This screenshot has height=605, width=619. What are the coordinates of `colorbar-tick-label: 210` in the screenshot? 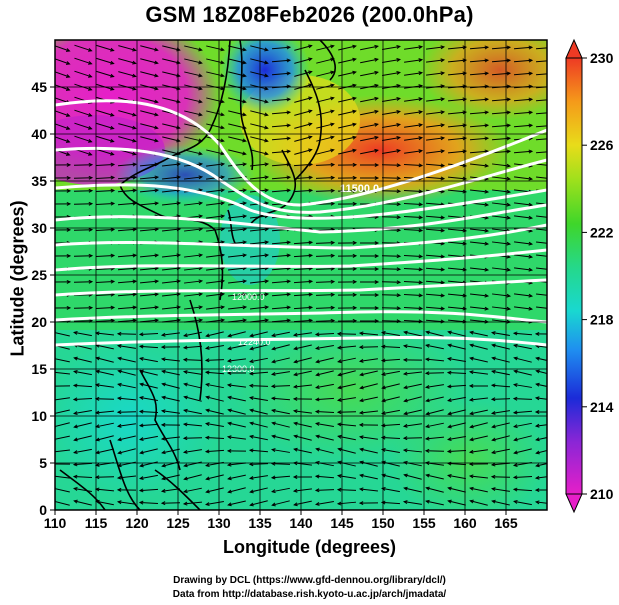 It's located at (602, 494).